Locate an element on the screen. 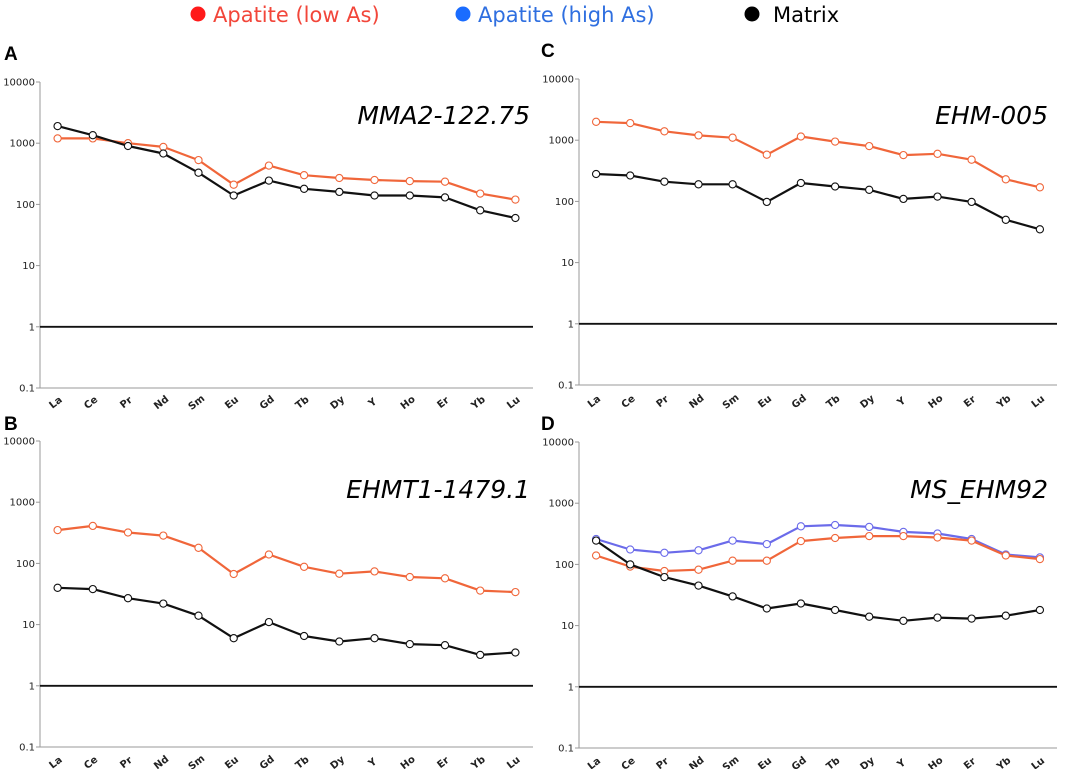 This screenshot has height=769, width=1065. sample-title: EHMT1-1479.1 is located at coordinates (438, 489).